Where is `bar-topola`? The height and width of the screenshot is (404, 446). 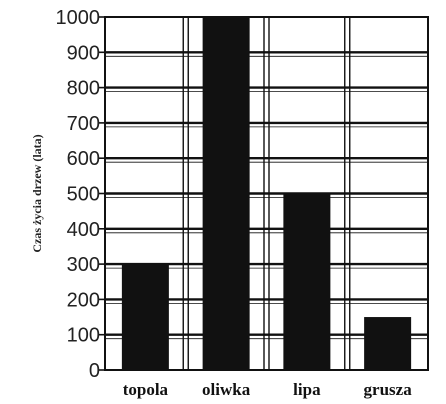 bar-topola is located at coordinates (145, 317).